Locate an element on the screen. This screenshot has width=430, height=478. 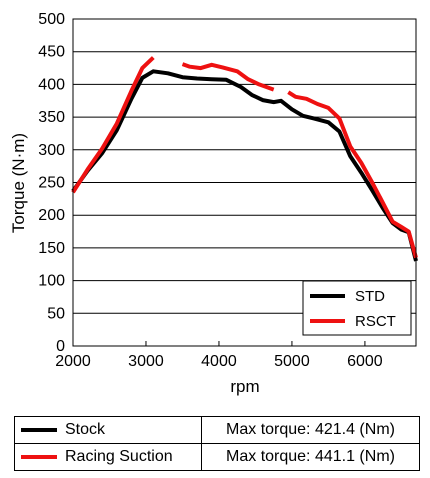
x-tick-label: 2000 is located at coordinates (73, 361).